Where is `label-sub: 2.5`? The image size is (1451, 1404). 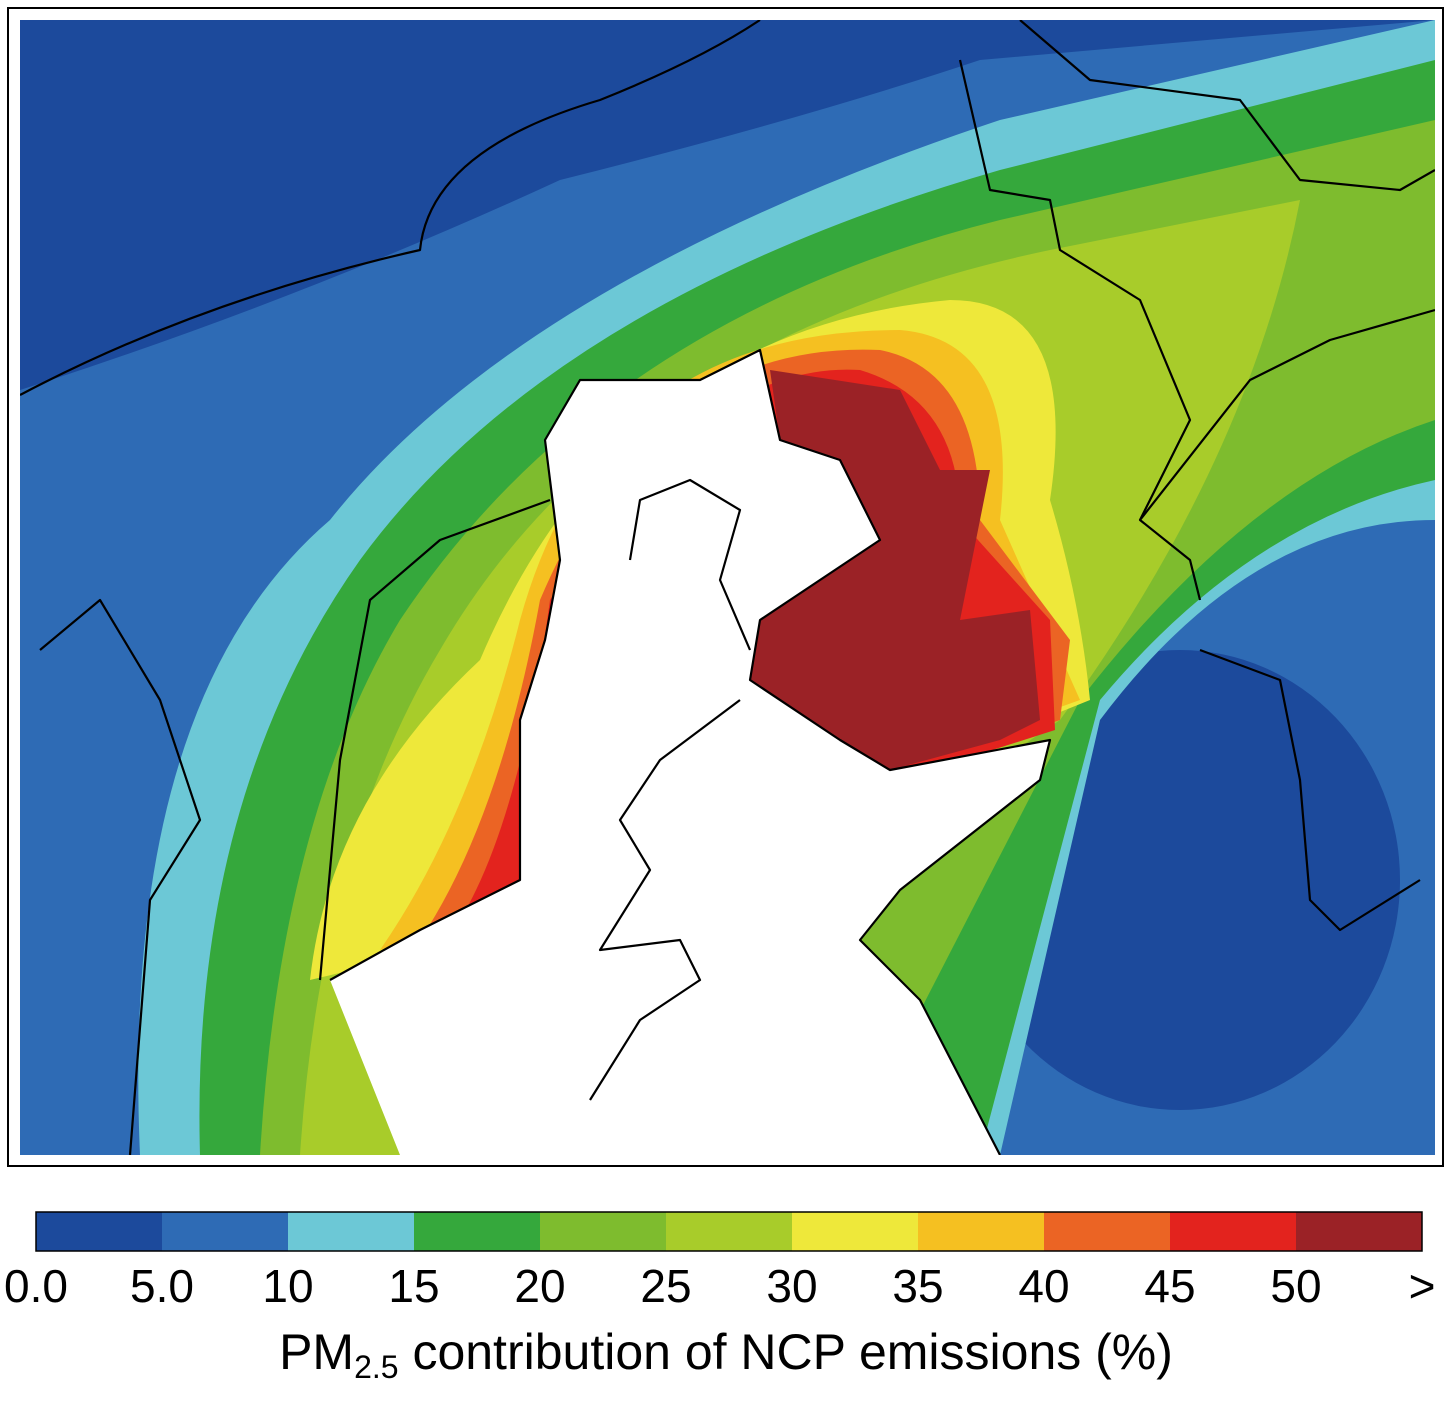 label-sub: 2.5 is located at coordinates (376, 1367).